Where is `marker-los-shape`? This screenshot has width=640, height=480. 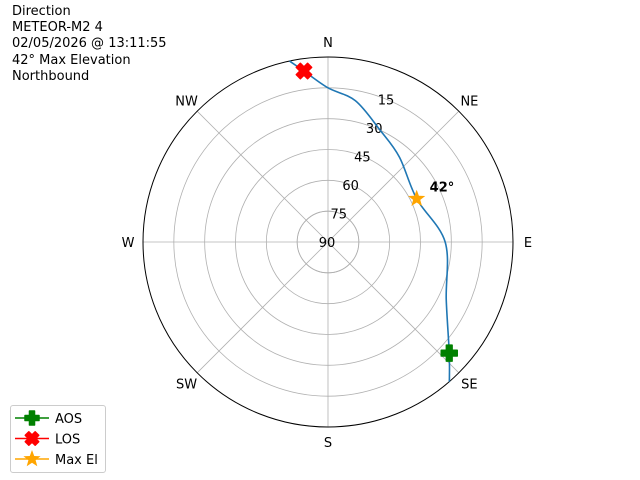 marker-los-shape is located at coordinates (304, 71).